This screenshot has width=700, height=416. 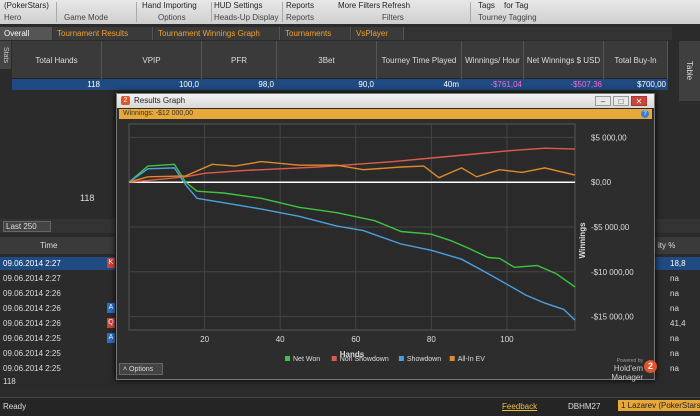 What do you see at coordinates (366, 84) in the screenshot?
I see `cell-3bet: 90,0` at bounding box center [366, 84].